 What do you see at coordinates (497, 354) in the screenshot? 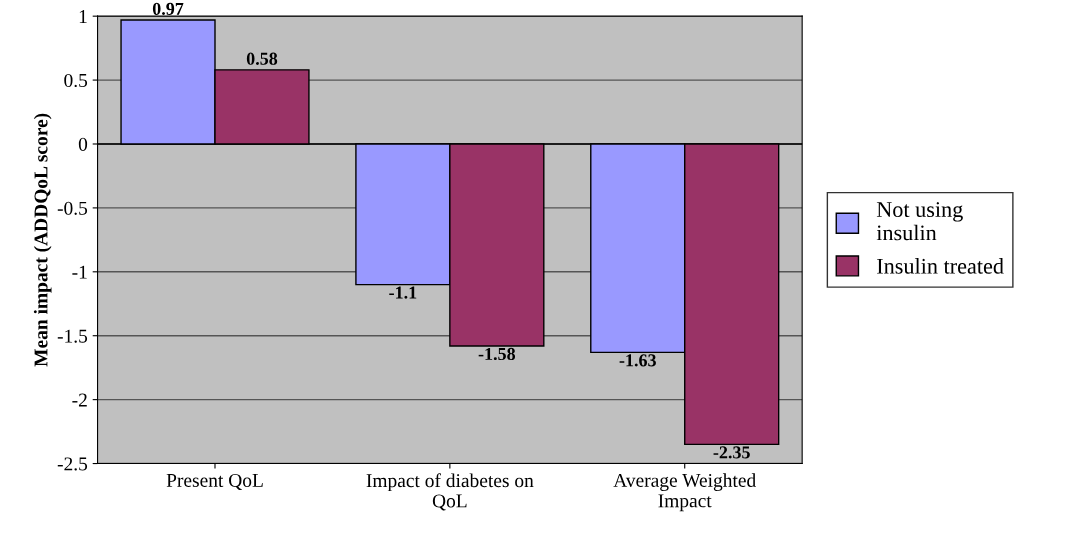
I see `data-label: -1.58` at bounding box center [497, 354].